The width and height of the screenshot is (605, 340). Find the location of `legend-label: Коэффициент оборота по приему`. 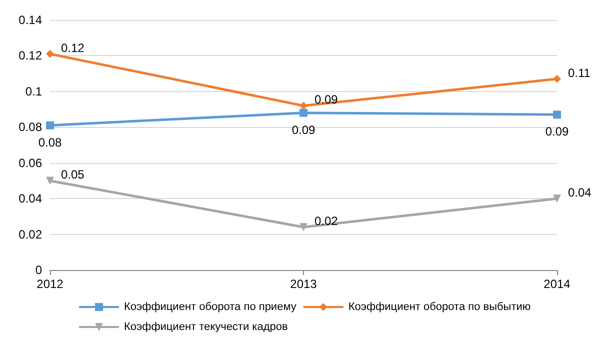

legend-label: Коэффициент оборота по приему is located at coordinates (210, 307).